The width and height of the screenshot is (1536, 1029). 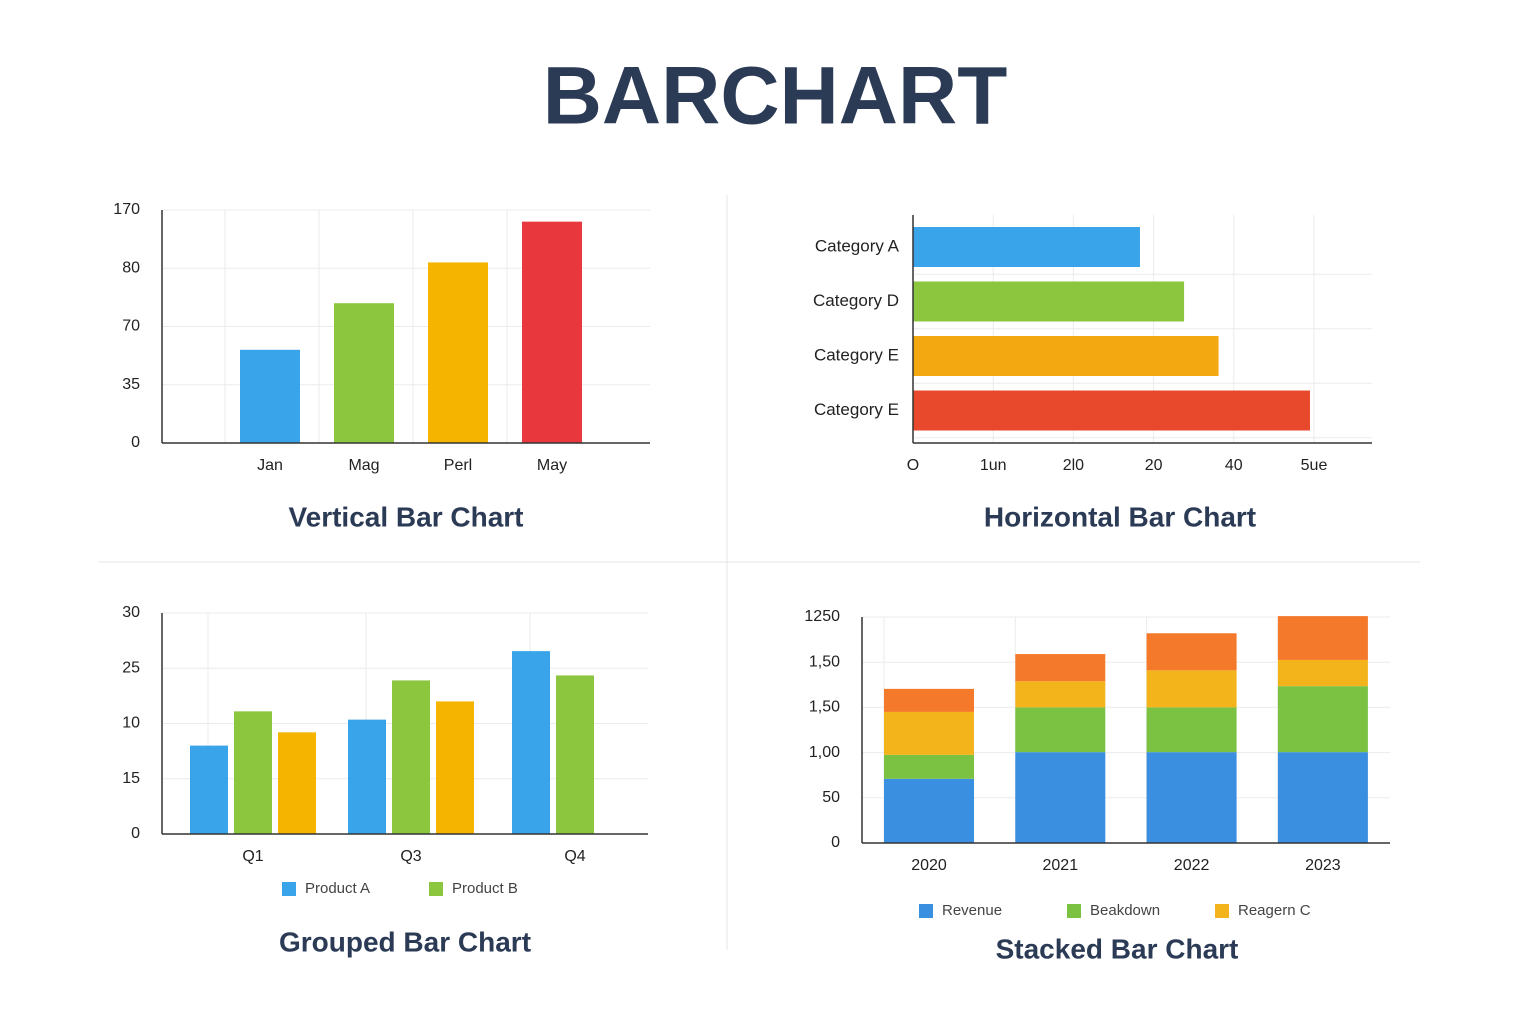 I want to click on x-tick-label: 2l0, so click(x=1073, y=465).